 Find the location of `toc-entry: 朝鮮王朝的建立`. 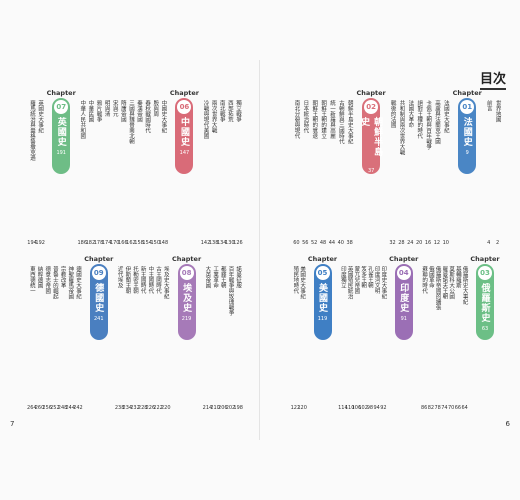

toc-entry: 朝鮮王朝的建立 is located at coordinates (323, 119).